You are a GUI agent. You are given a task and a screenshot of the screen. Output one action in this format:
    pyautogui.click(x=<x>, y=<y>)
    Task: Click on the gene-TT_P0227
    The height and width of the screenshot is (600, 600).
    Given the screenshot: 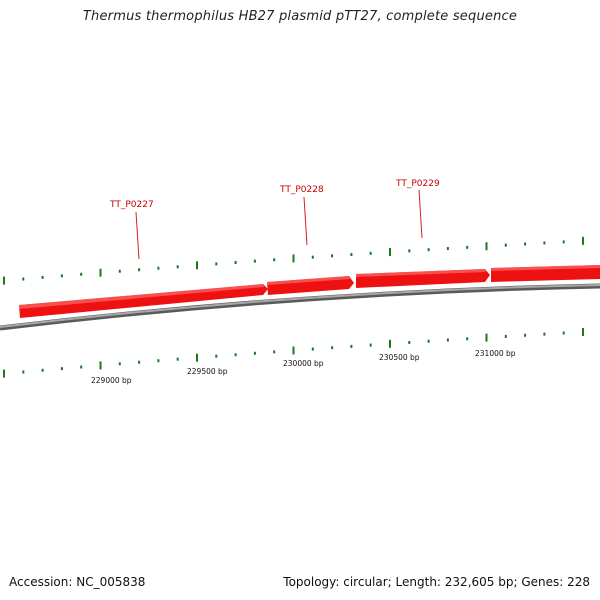 What is the action you would take?
    pyautogui.click(x=143, y=301)
    